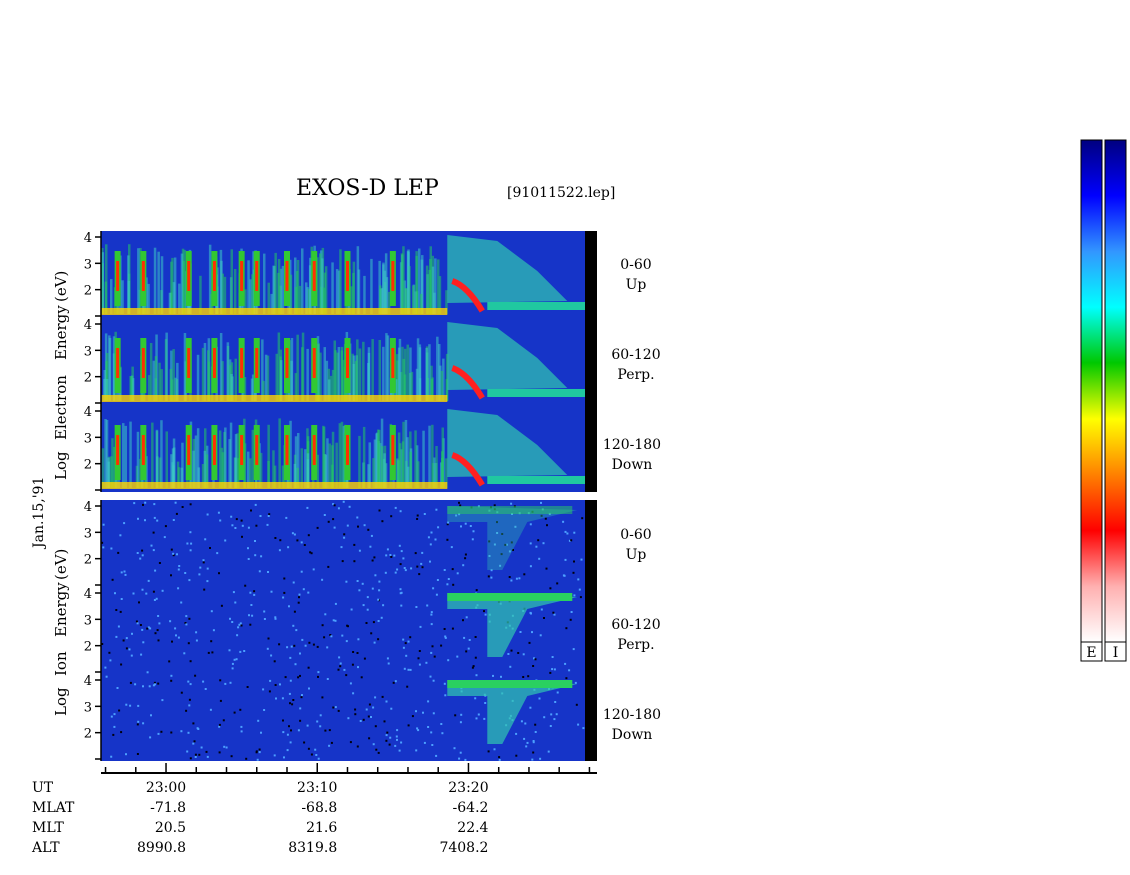 This screenshot has width=1130, height=875. I want to click on colorbar-label-box, so click(1091, 651).